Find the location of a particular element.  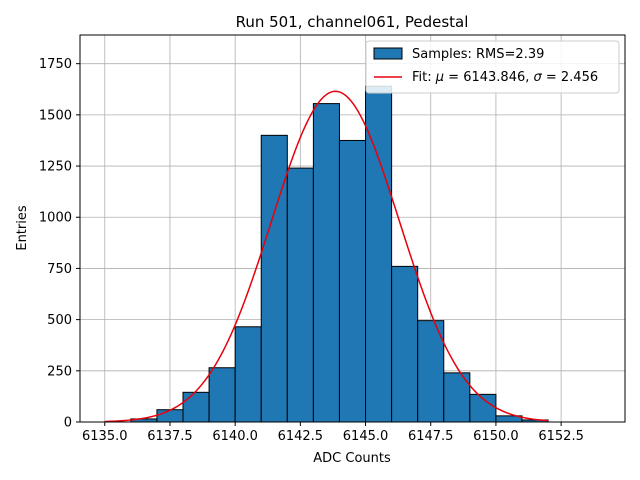

y-tick-label-4: 1000 is located at coordinates (55, 218).